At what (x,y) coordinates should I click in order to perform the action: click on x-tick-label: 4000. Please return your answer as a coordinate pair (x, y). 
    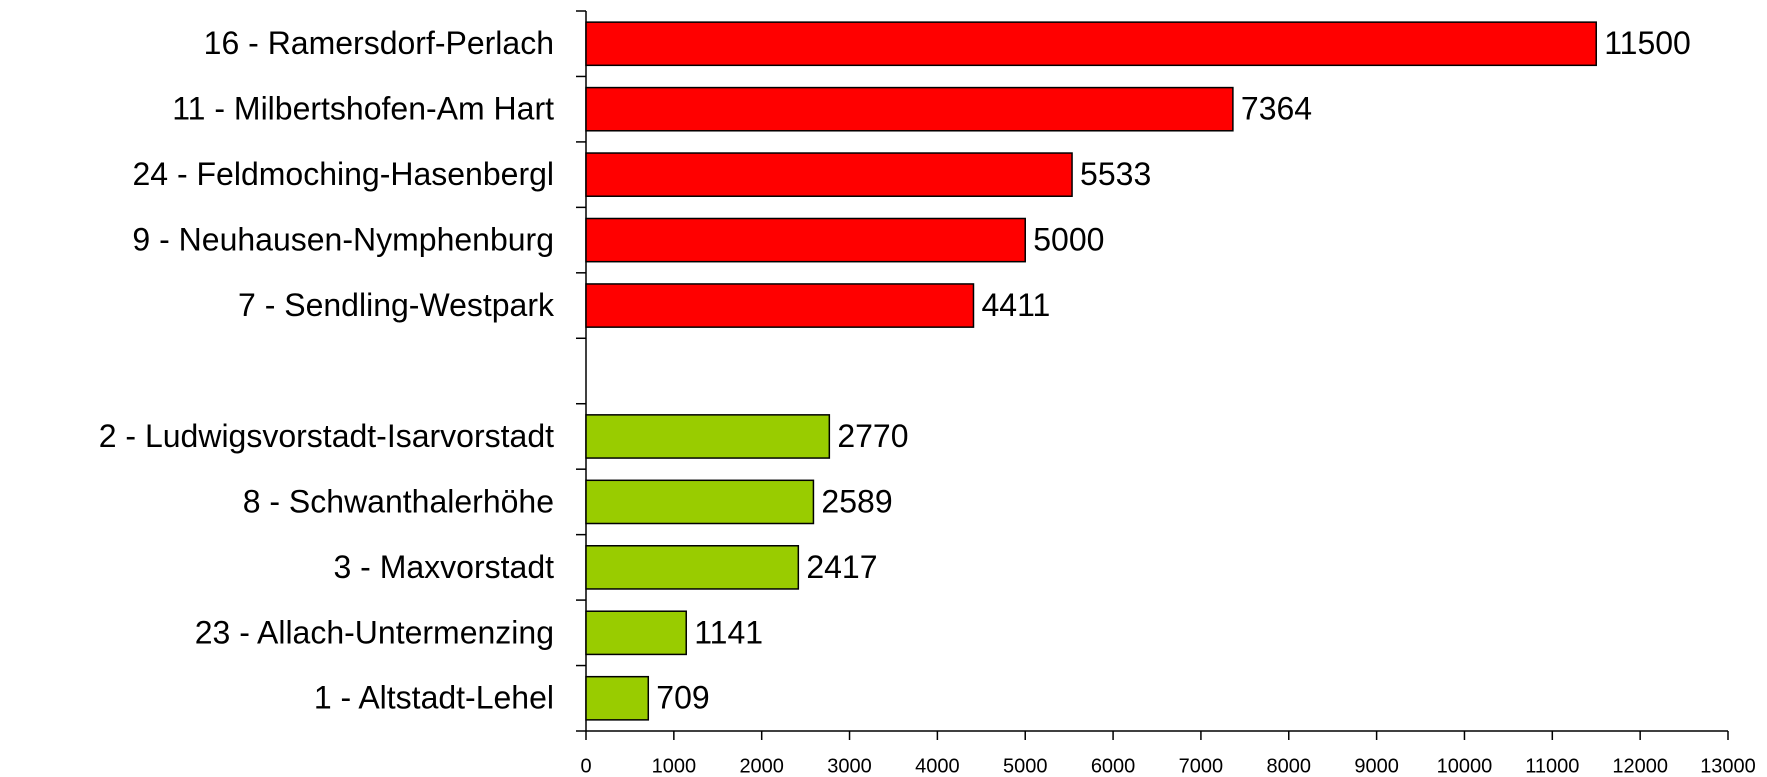
    Looking at the image, I should click on (937, 766).